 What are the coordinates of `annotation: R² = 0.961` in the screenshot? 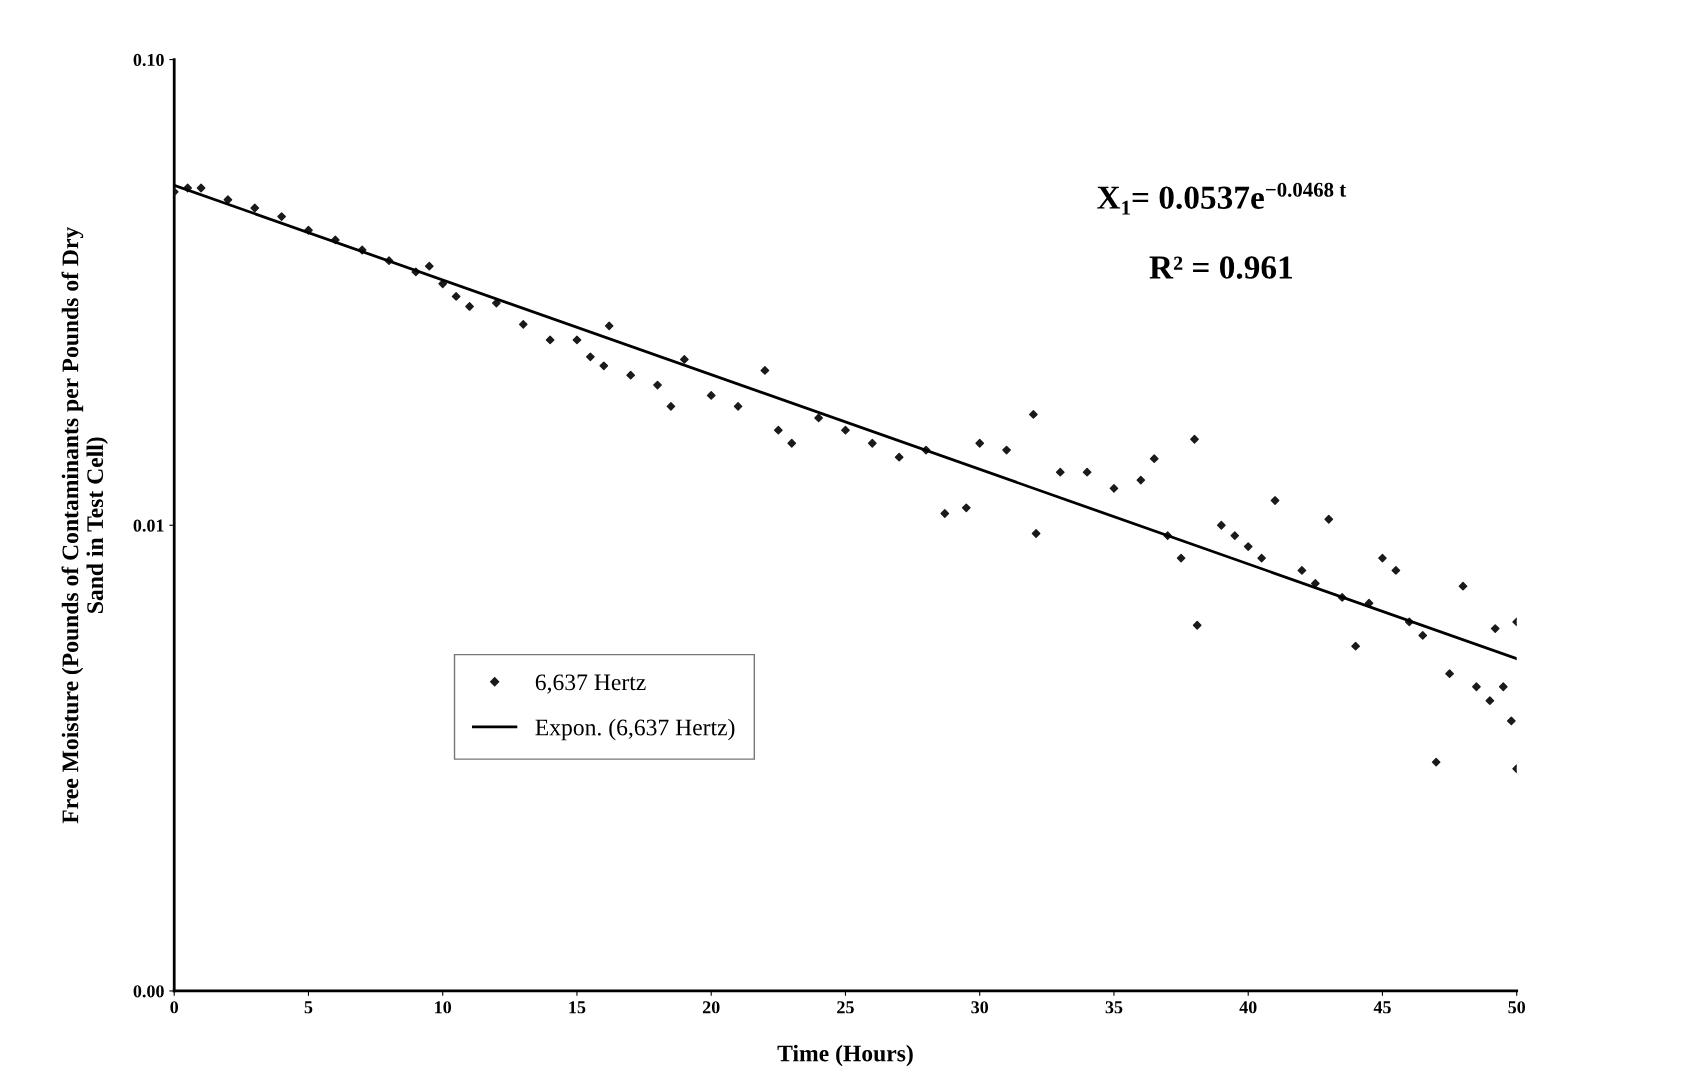 It's located at (1220, 267).